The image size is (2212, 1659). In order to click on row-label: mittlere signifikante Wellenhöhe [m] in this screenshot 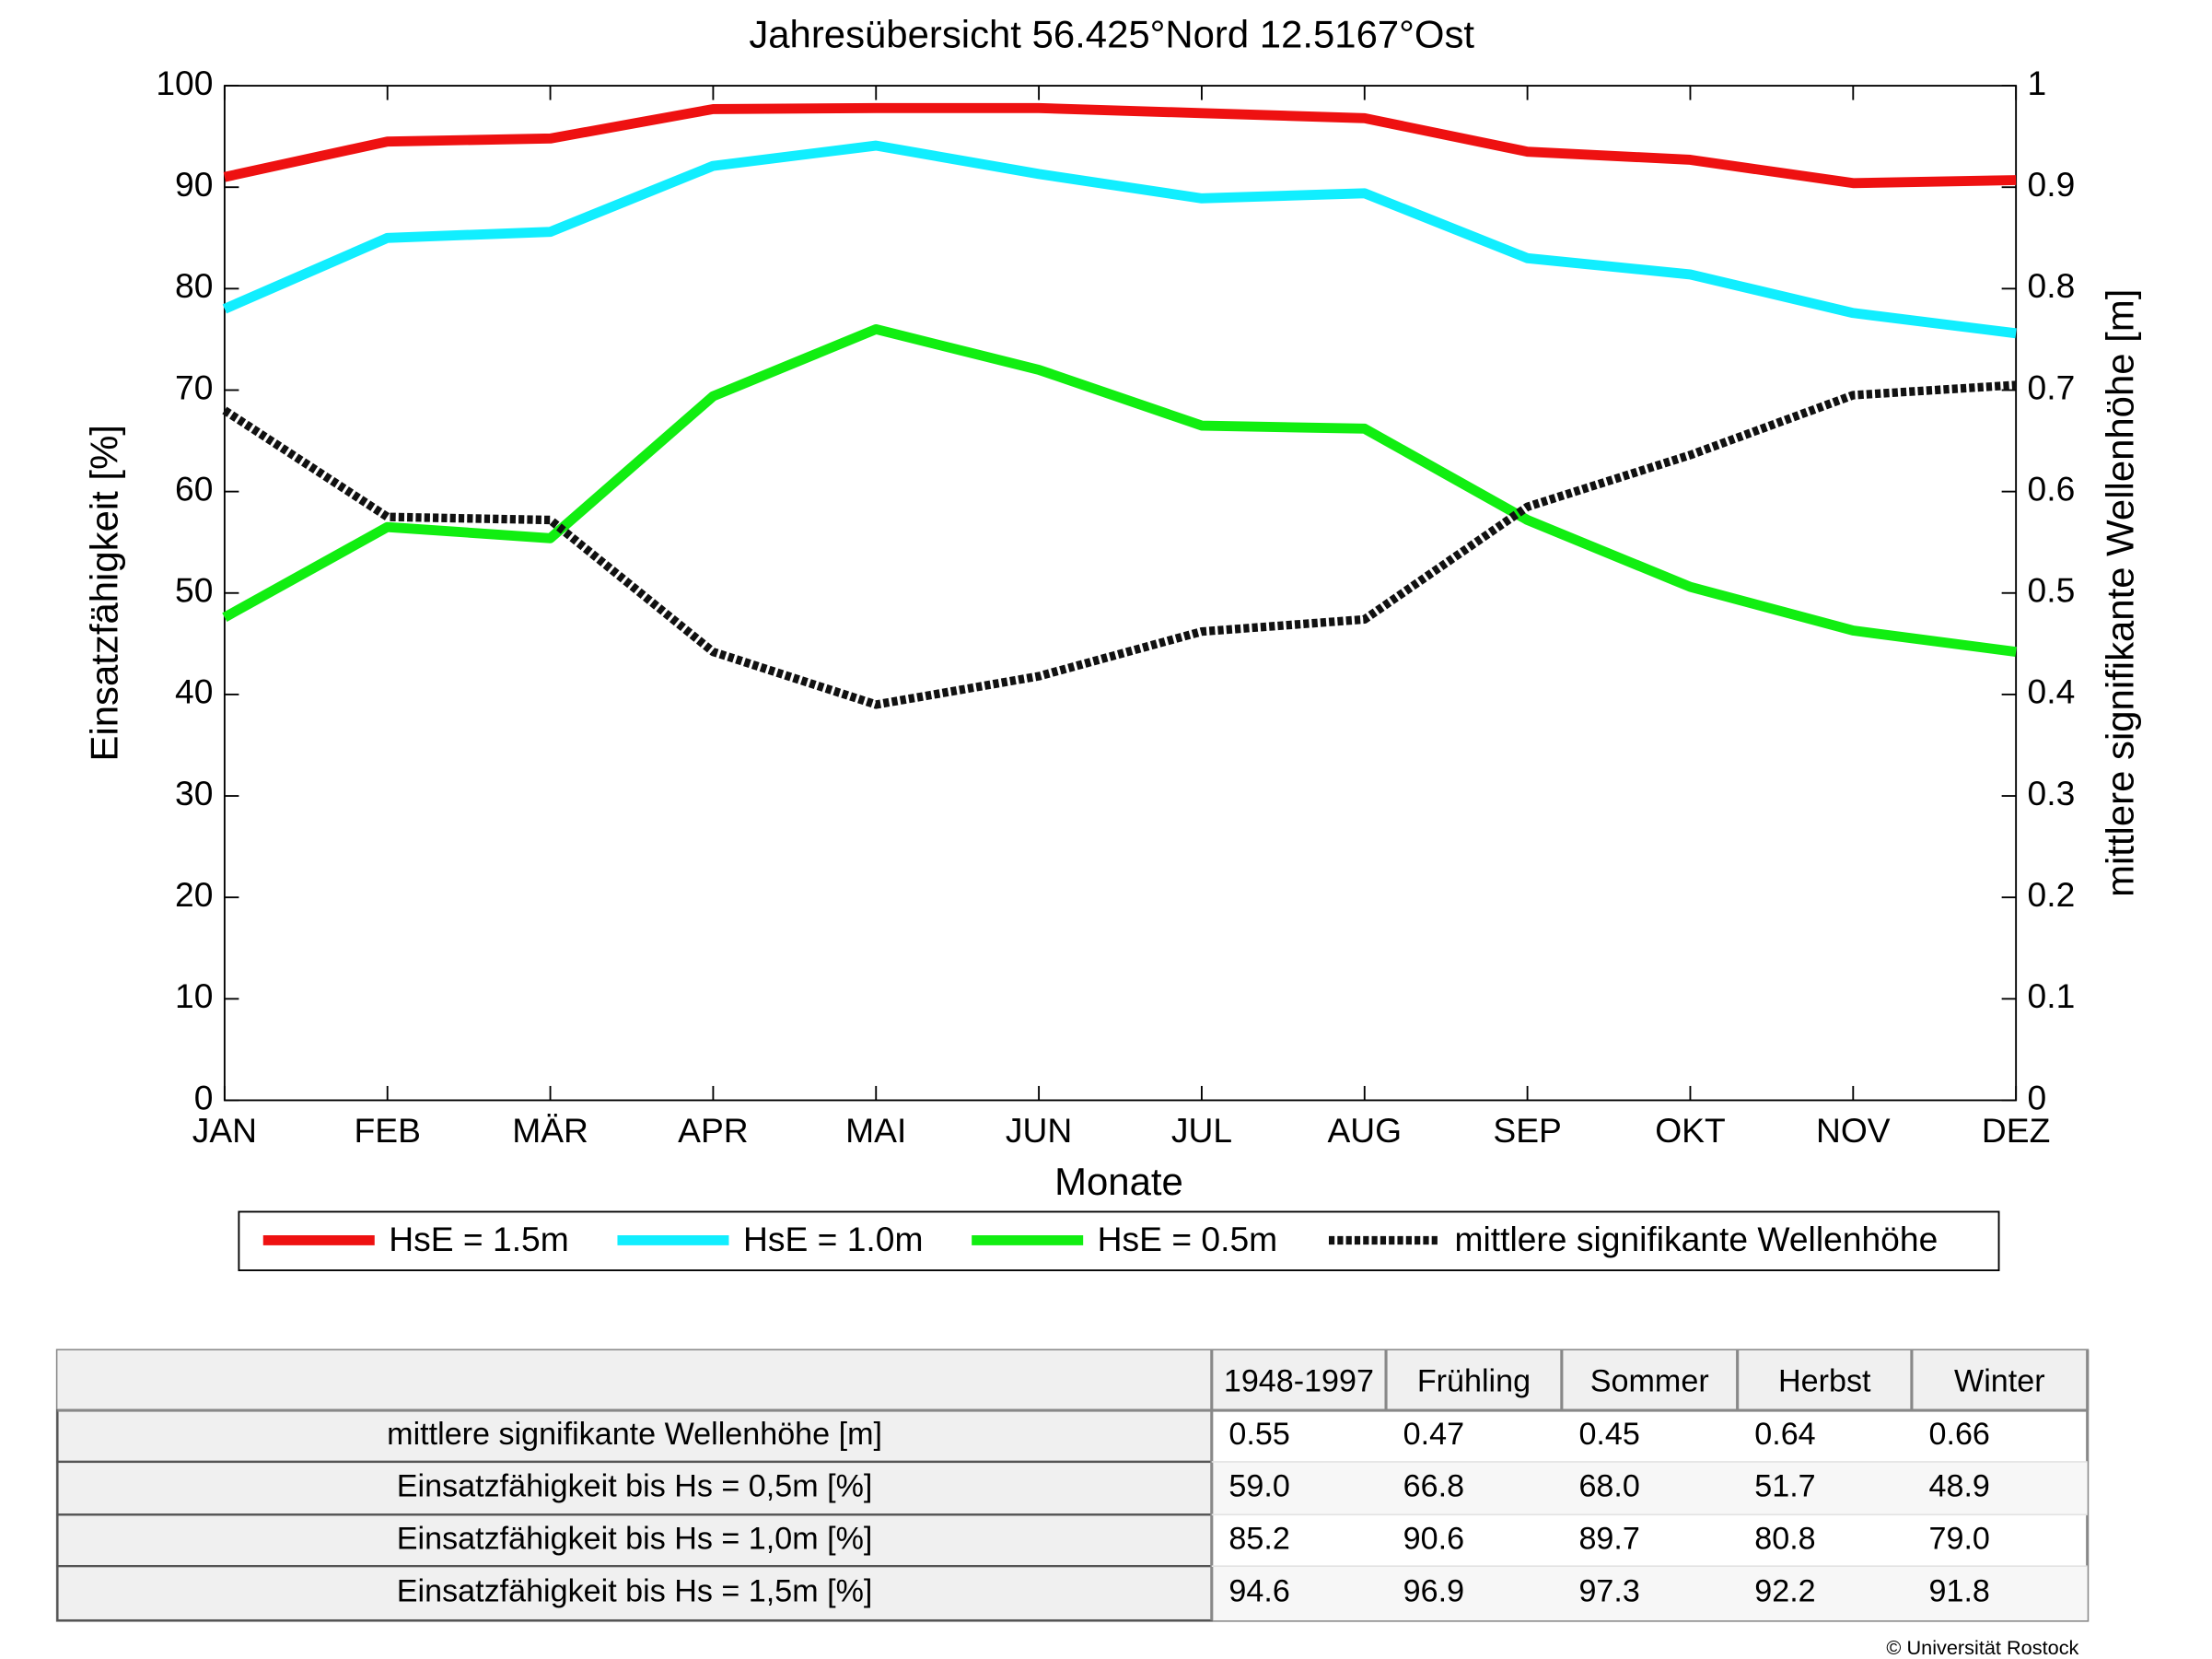, I will do `click(634, 1434)`.